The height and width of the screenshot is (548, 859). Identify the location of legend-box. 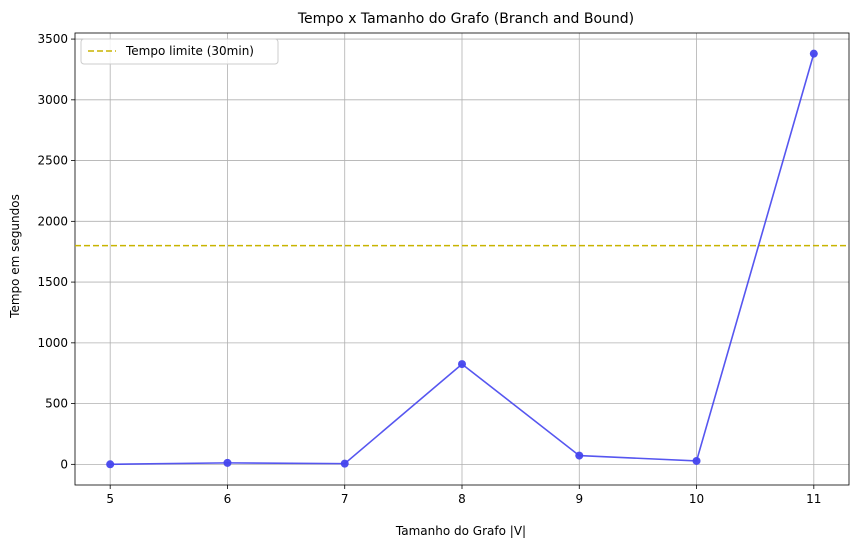
(179, 51).